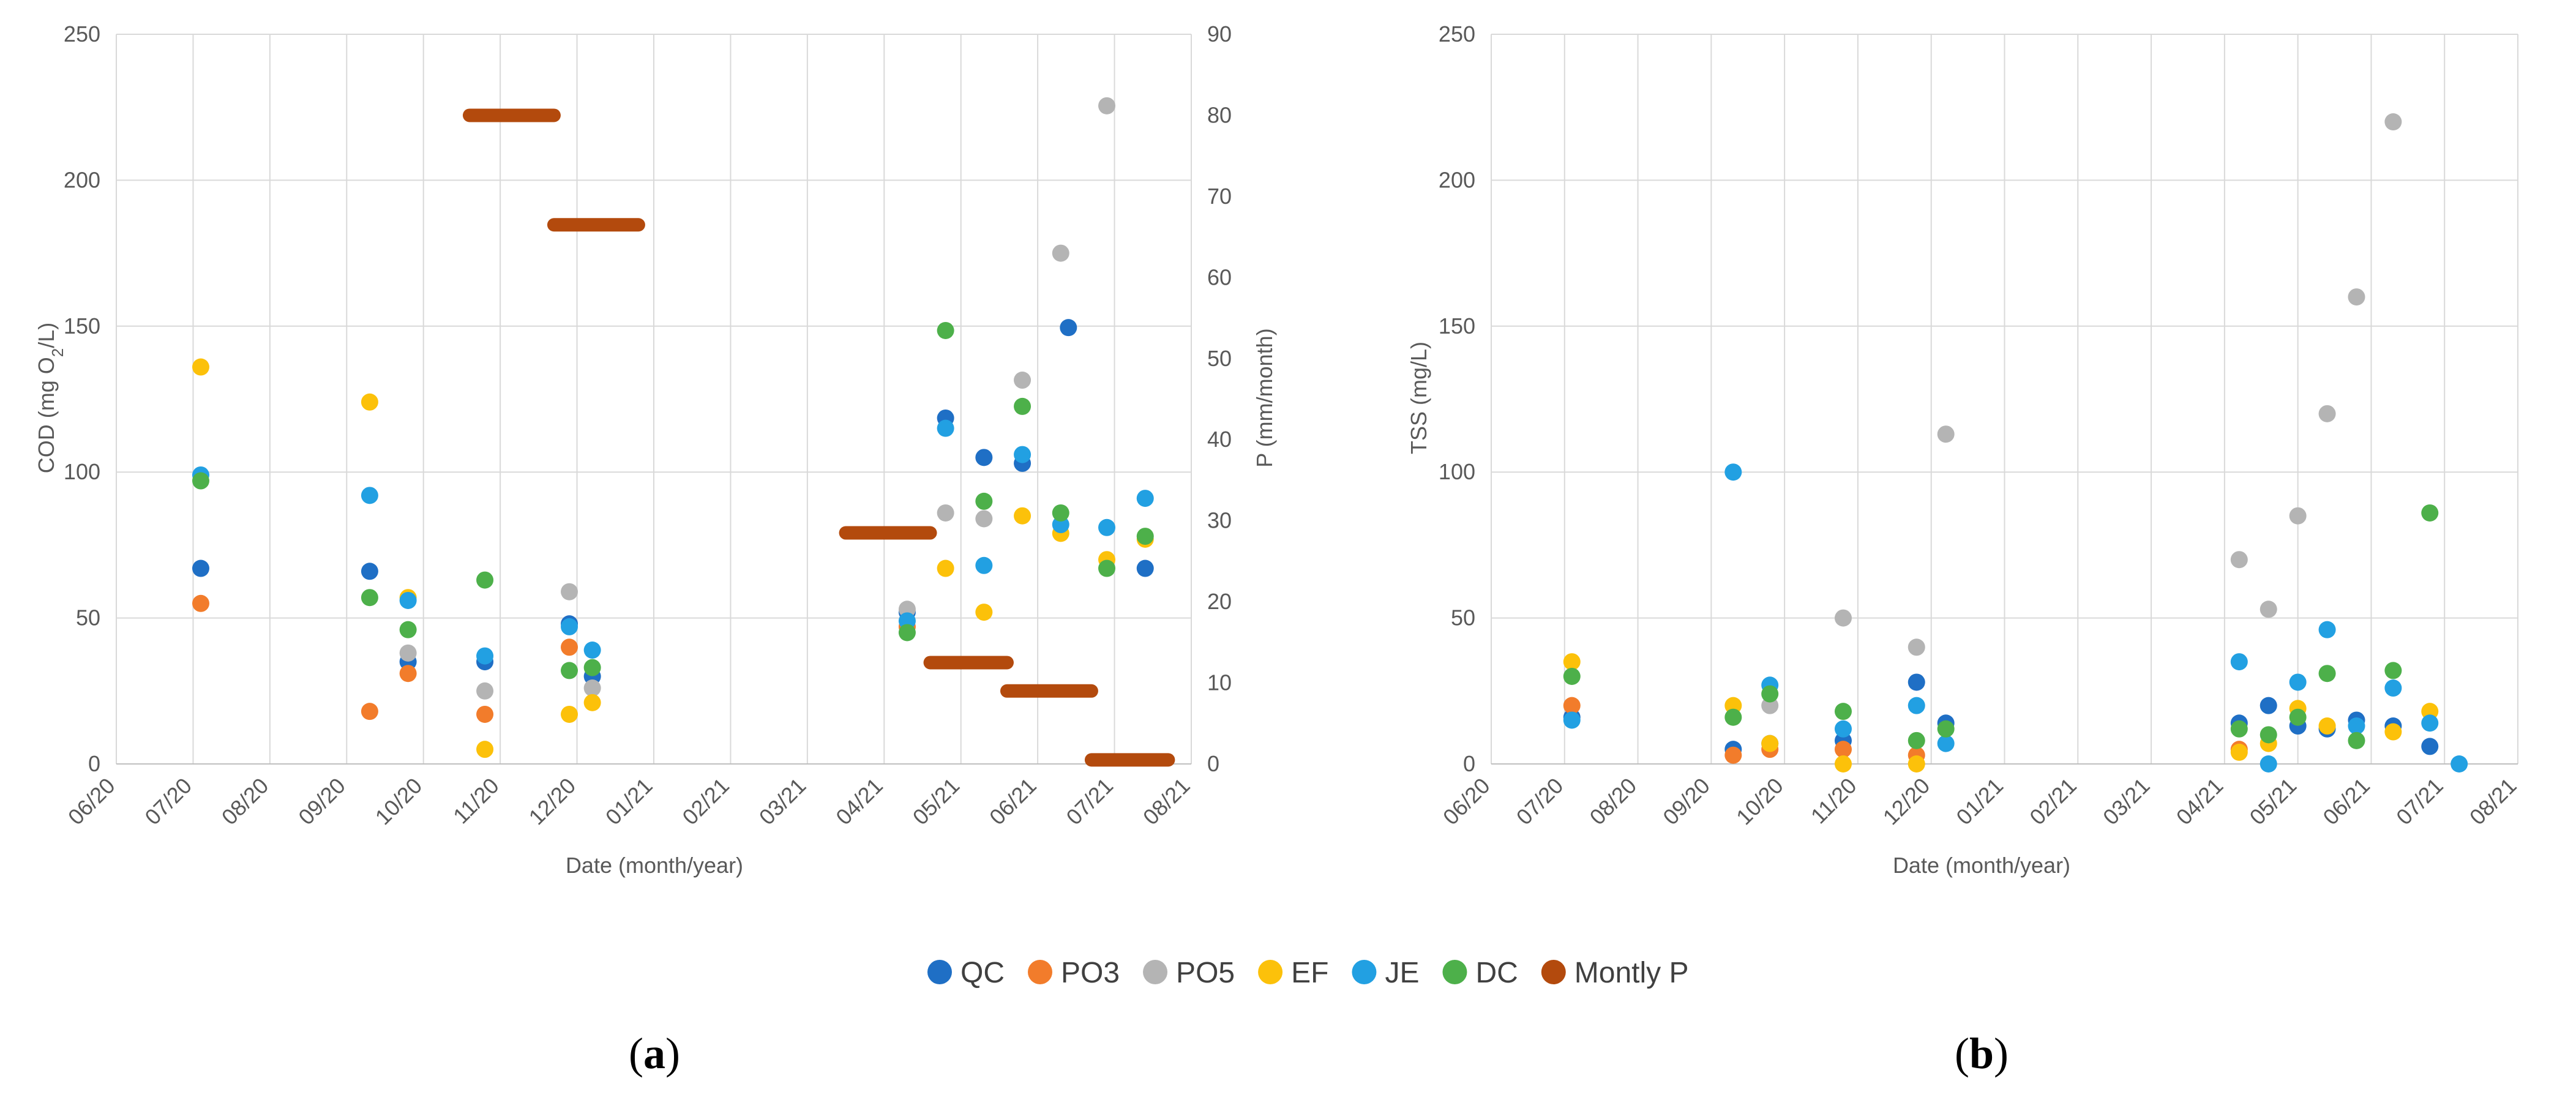 The width and height of the screenshot is (2576, 1100). What do you see at coordinates (1219, 440) in the screenshot?
I see `chart-a-y2-tick-label: 40` at bounding box center [1219, 440].